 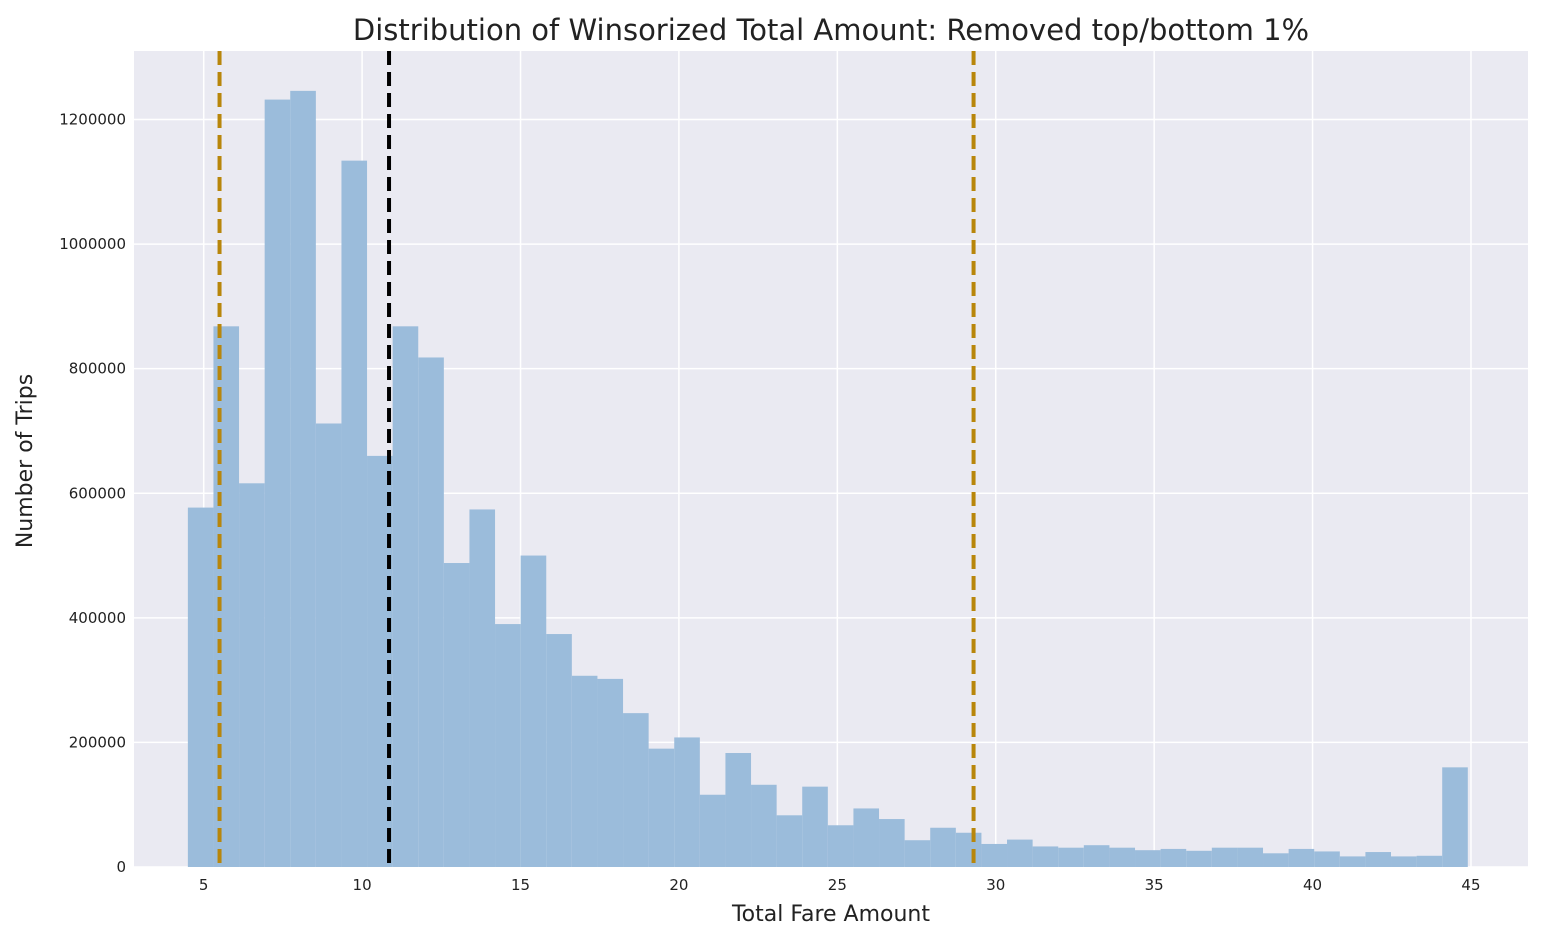 What do you see at coordinates (97, 742) in the screenshot?
I see `y-tick-label: 200000` at bounding box center [97, 742].